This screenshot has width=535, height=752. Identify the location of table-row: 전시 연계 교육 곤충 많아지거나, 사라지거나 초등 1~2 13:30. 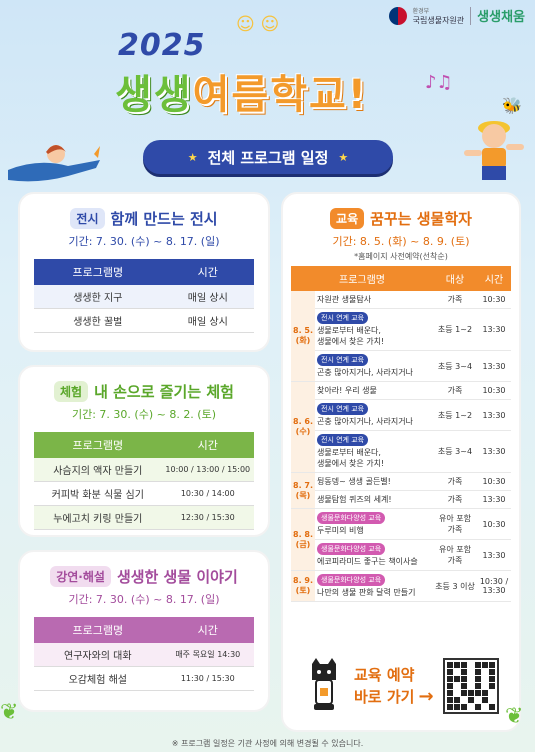
(401, 415).